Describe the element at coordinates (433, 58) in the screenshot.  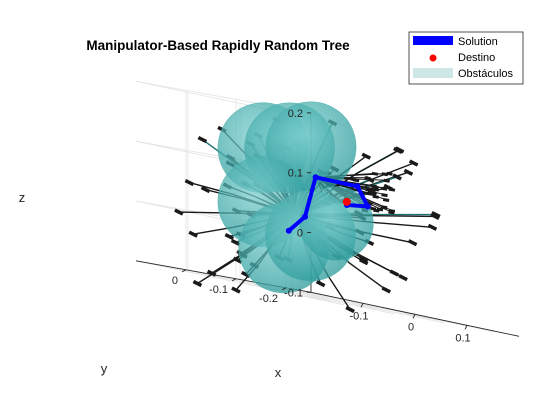
I see `legend-destino-marker` at that location.